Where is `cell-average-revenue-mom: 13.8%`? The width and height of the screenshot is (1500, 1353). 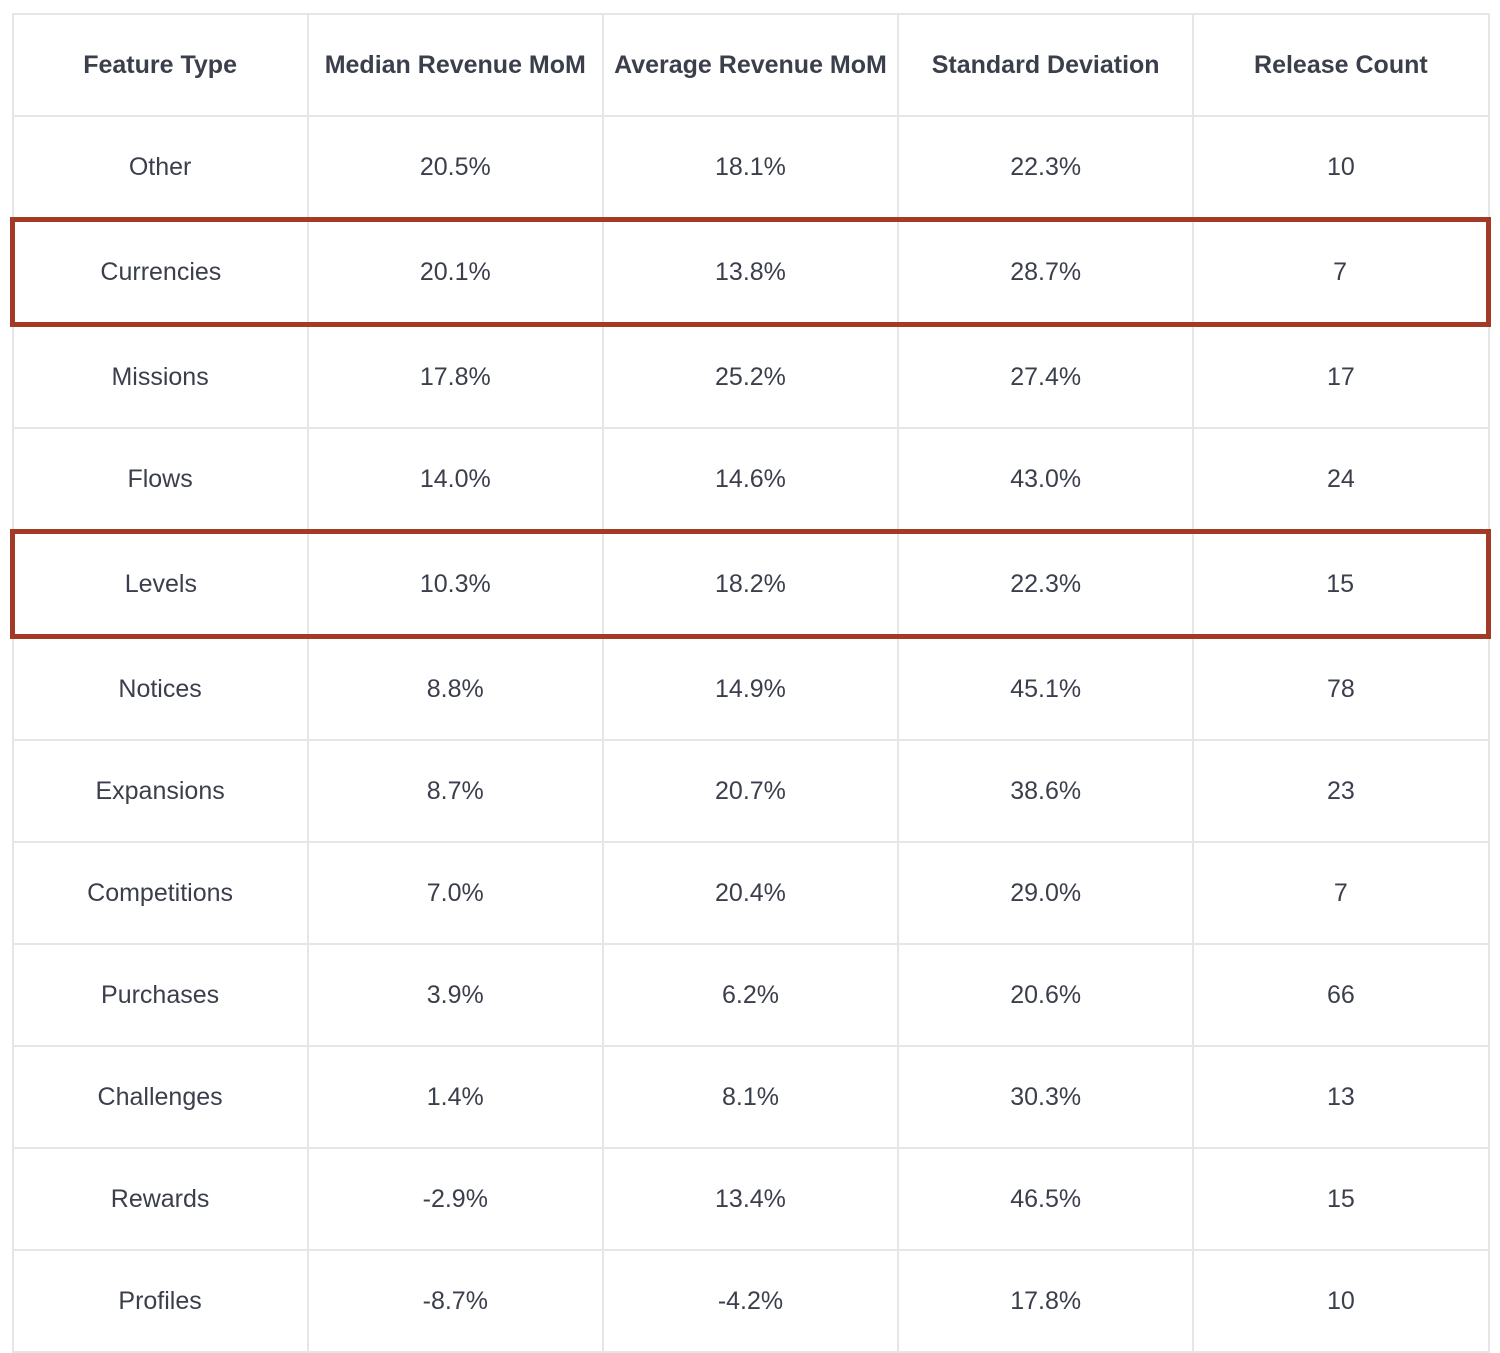
cell-average-revenue-mom: 13.8% is located at coordinates (750, 272).